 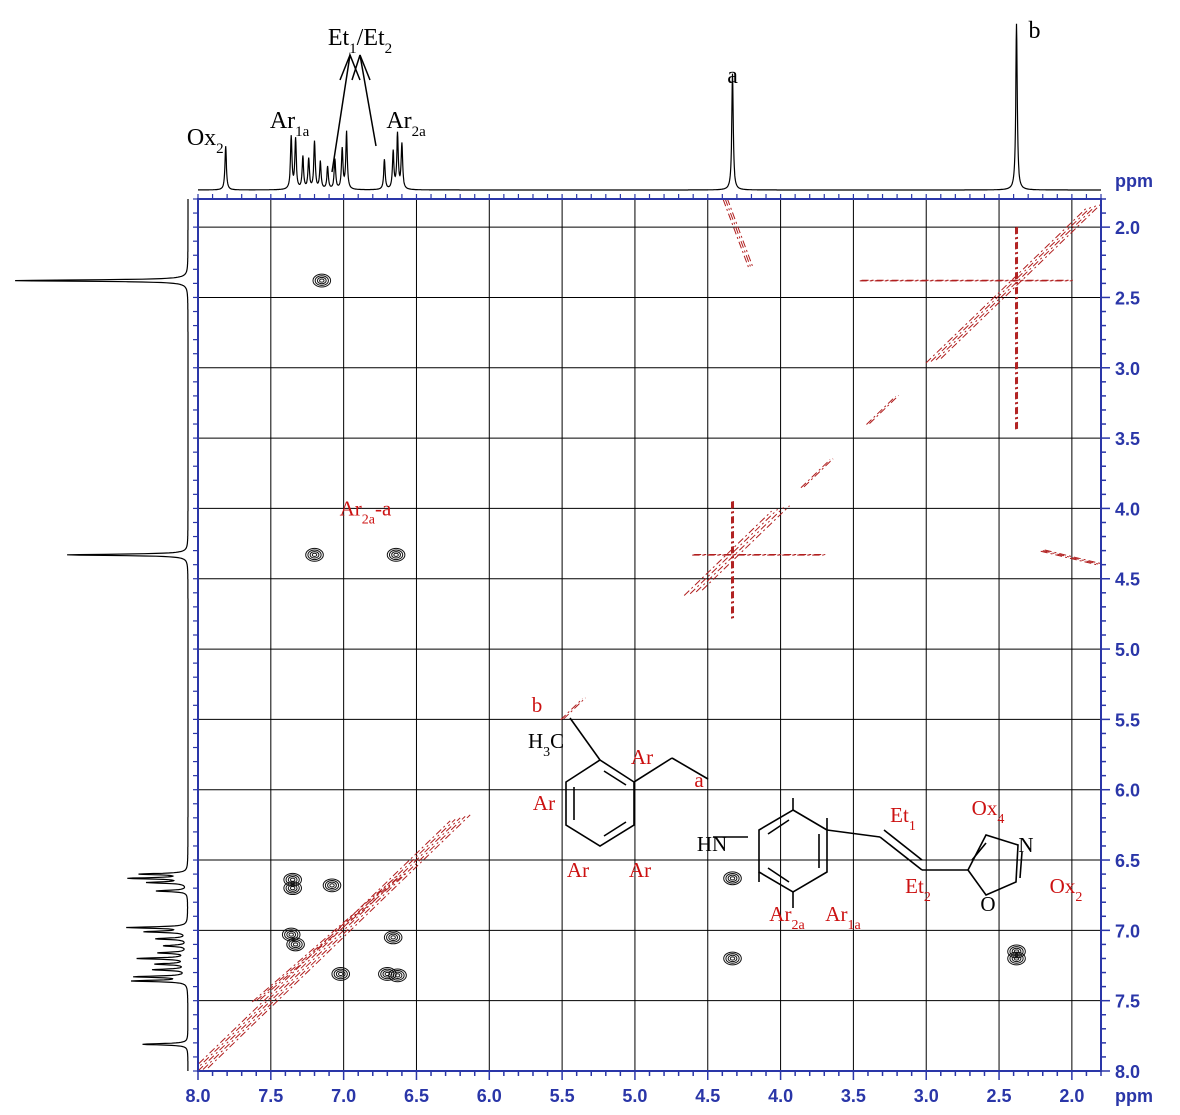 What do you see at coordinates (1127, 369) in the screenshot?
I see `y-tick-label: 3.0` at bounding box center [1127, 369].